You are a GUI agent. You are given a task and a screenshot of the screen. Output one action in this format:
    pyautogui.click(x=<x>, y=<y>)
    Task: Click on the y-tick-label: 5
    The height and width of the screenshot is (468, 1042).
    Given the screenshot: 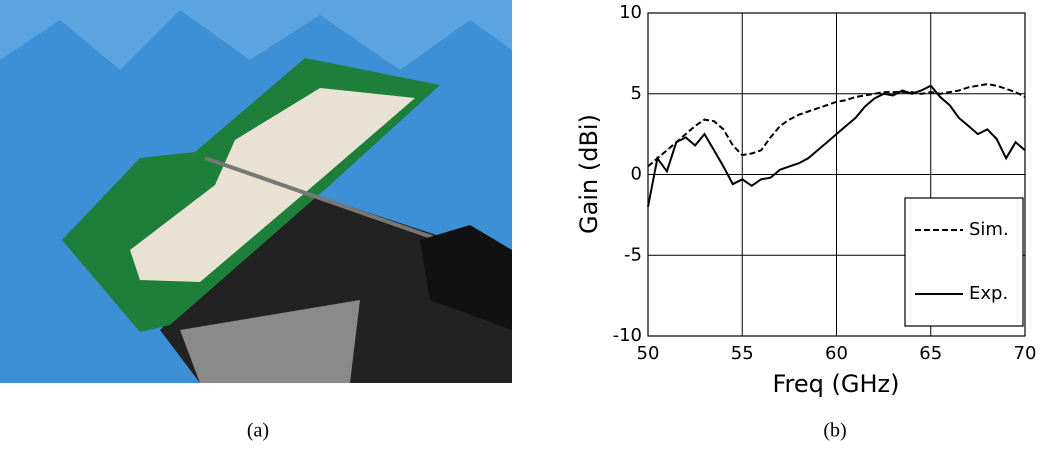 What is the action you would take?
    pyautogui.click(x=636, y=93)
    